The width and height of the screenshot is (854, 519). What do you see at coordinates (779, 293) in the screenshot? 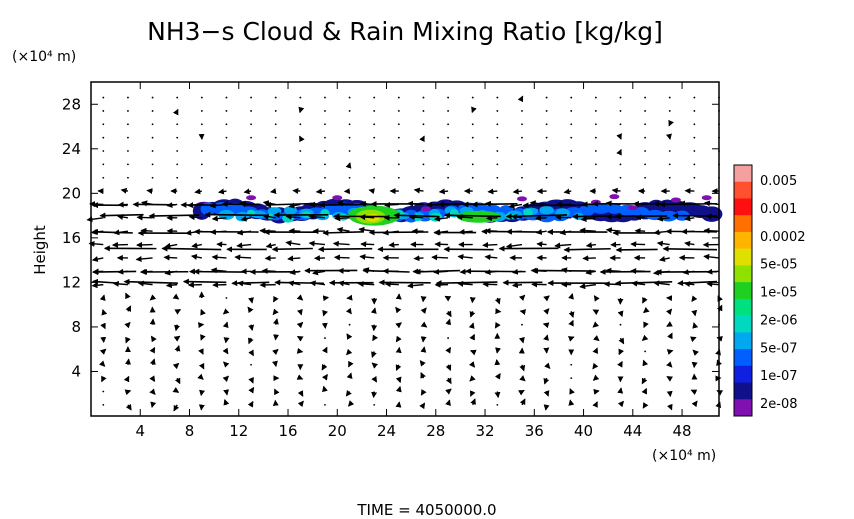
I see `colorbar-label: 1e-05` at bounding box center [779, 293].